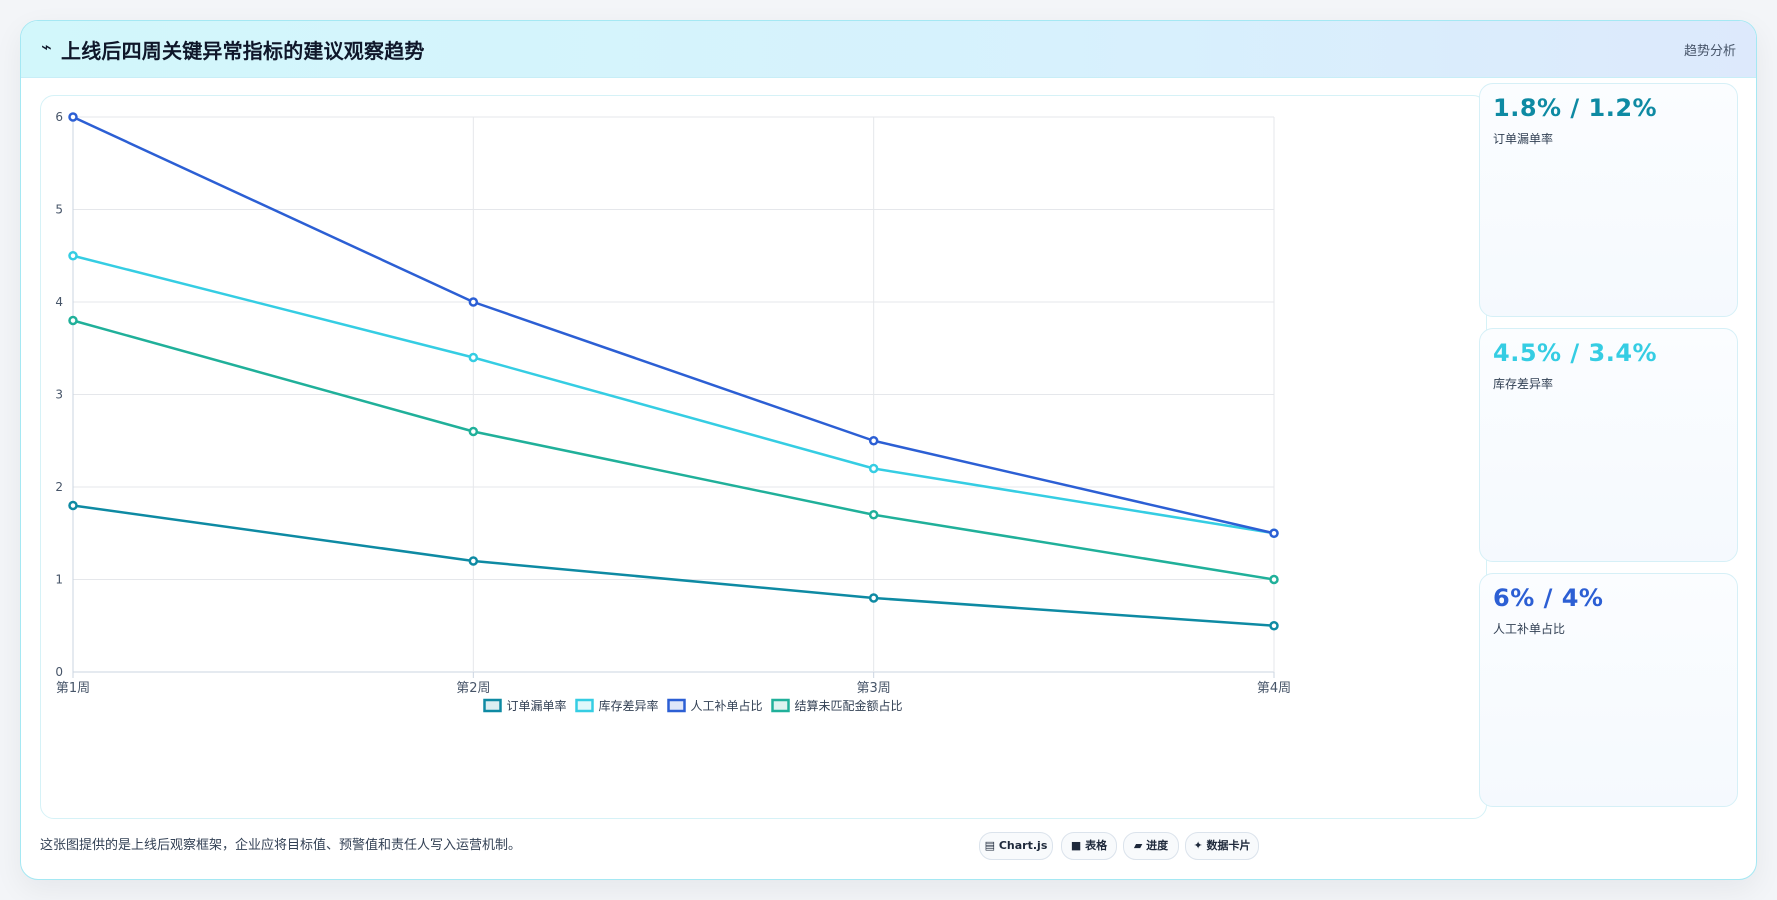 Image resolution: width=1777 pixels, height=900 pixels. I want to click on x-tick-label: 第3周, so click(874, 688).